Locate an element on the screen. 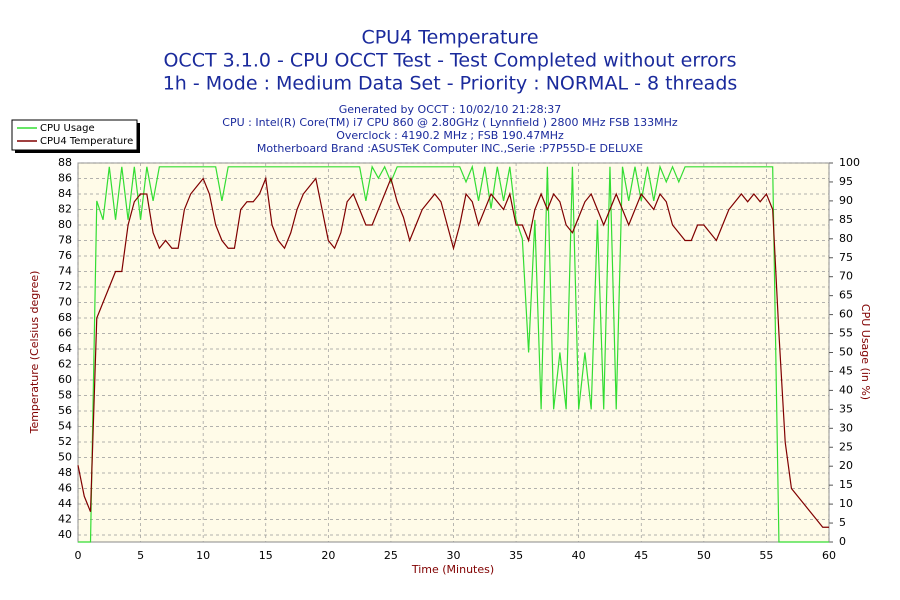  legend-label: CPU4 Temperature is located at coordinates (86, 141).